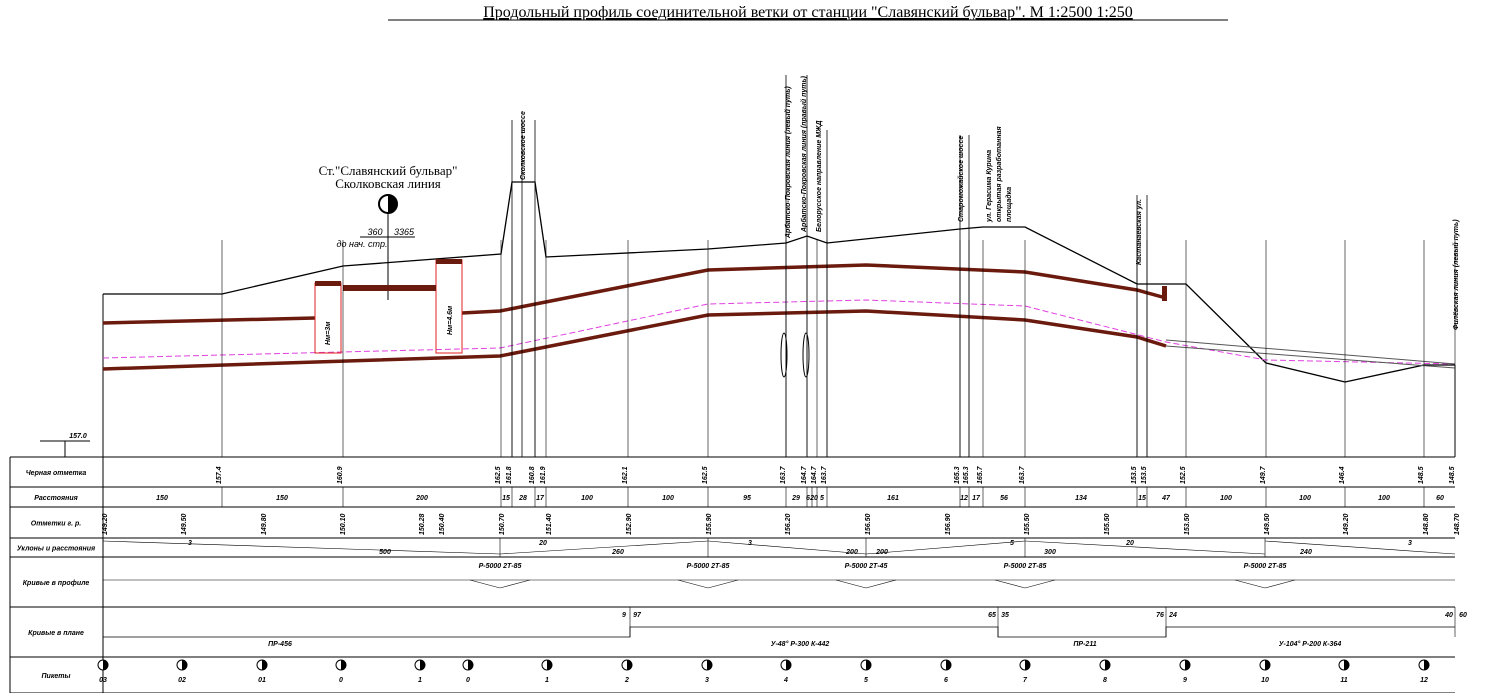 Image resolution: width=1500 pixels, height=698 pixels. Describe the element at coordinates (1172, 615) in the screenshot. I see `plan-number: 24` at that location.